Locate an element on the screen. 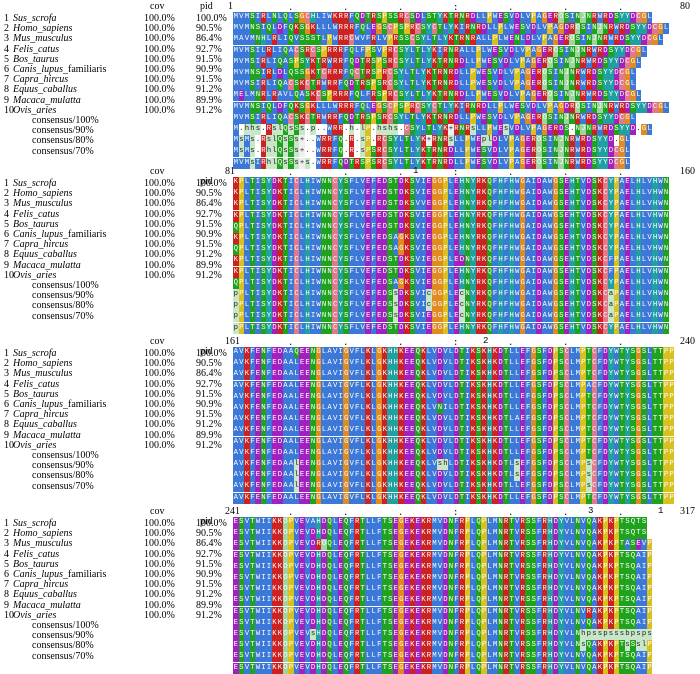 The width and height of the screenshot is (700, 674). residue: s is located at coordinates (274, 129).